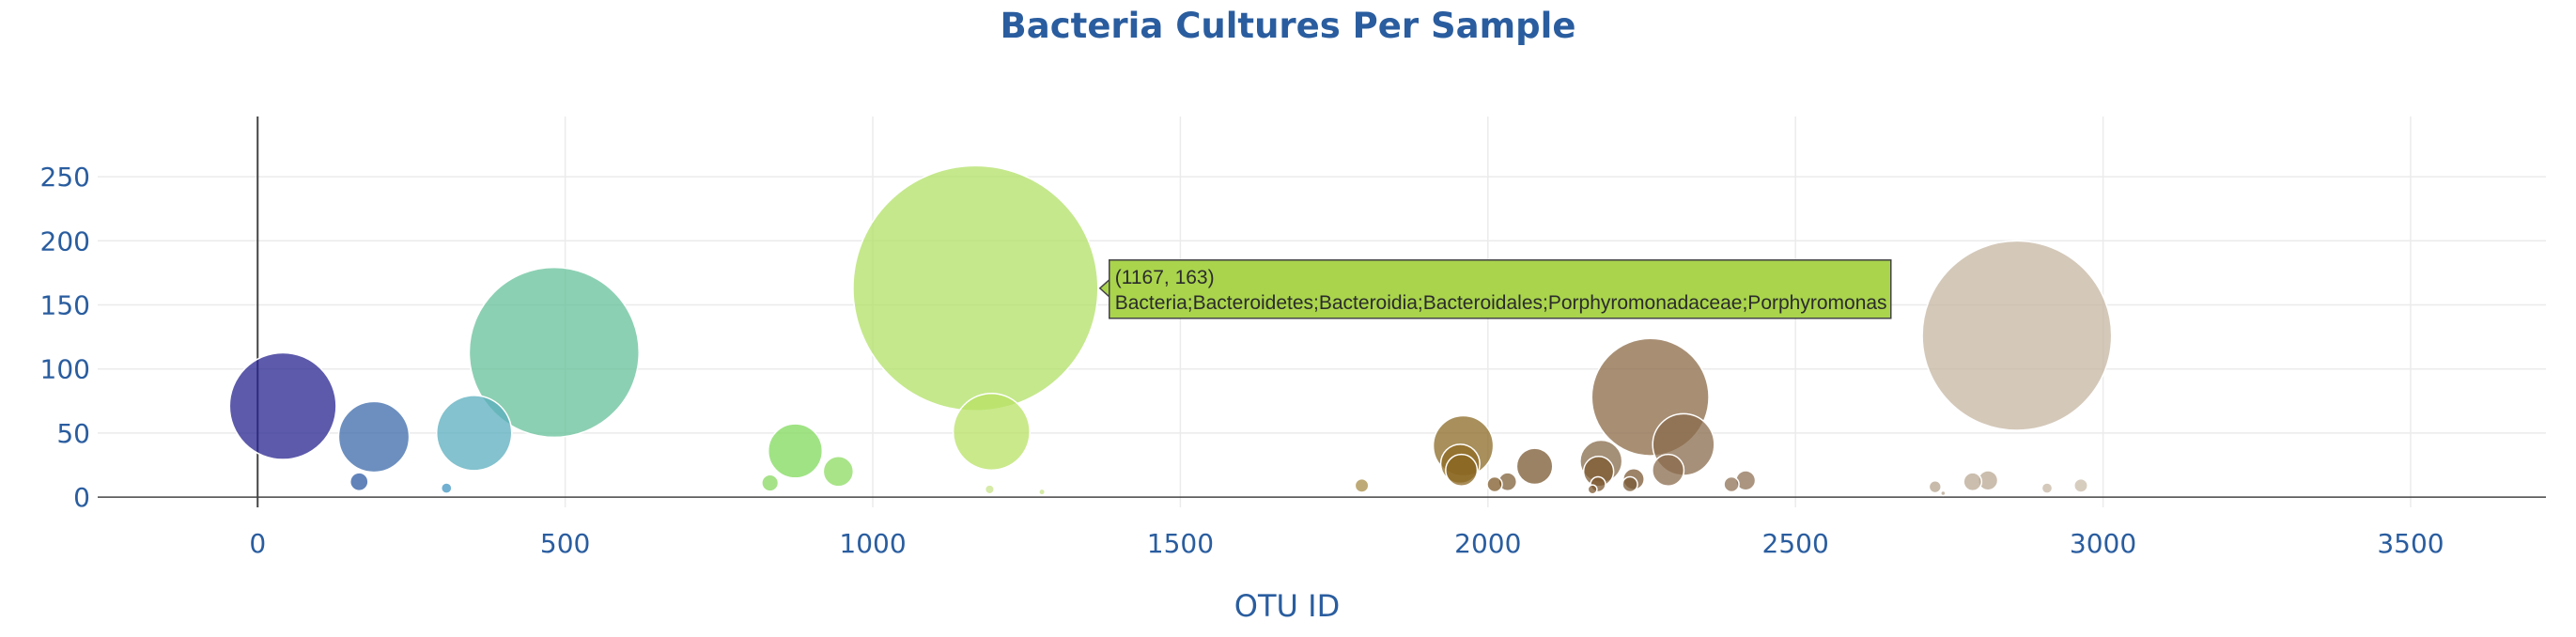 This screenshot has width=2576, height=637. I want to click on y-tick-label: 200, so click(65, 241).